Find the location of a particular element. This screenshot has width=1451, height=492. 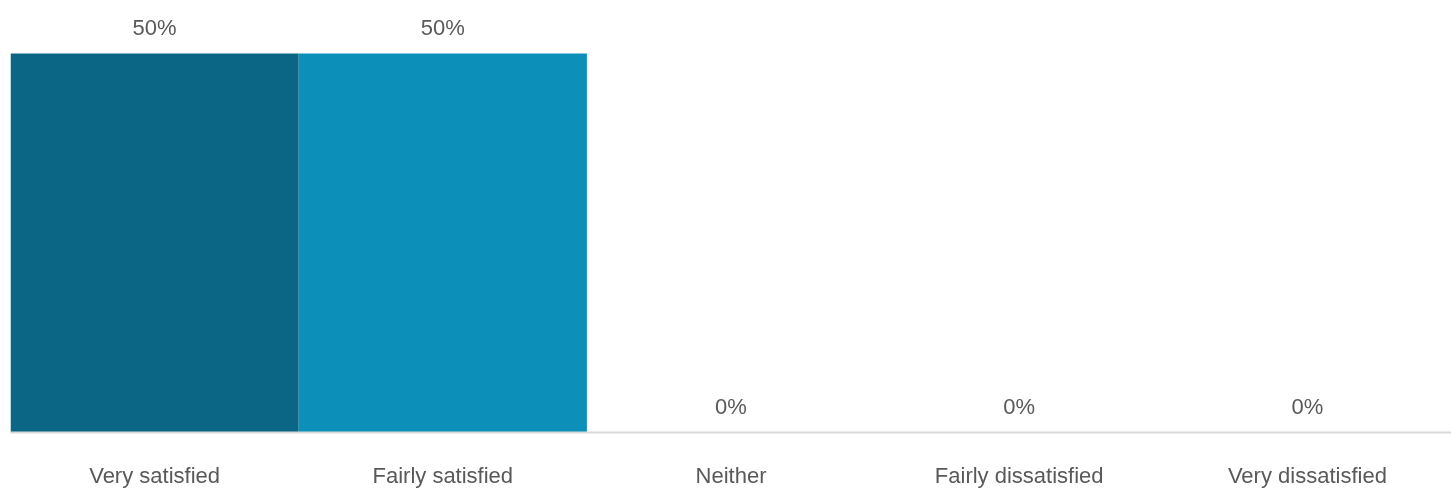

x-tick-label: Fairly satisfied is located at coordinates (443, 475).